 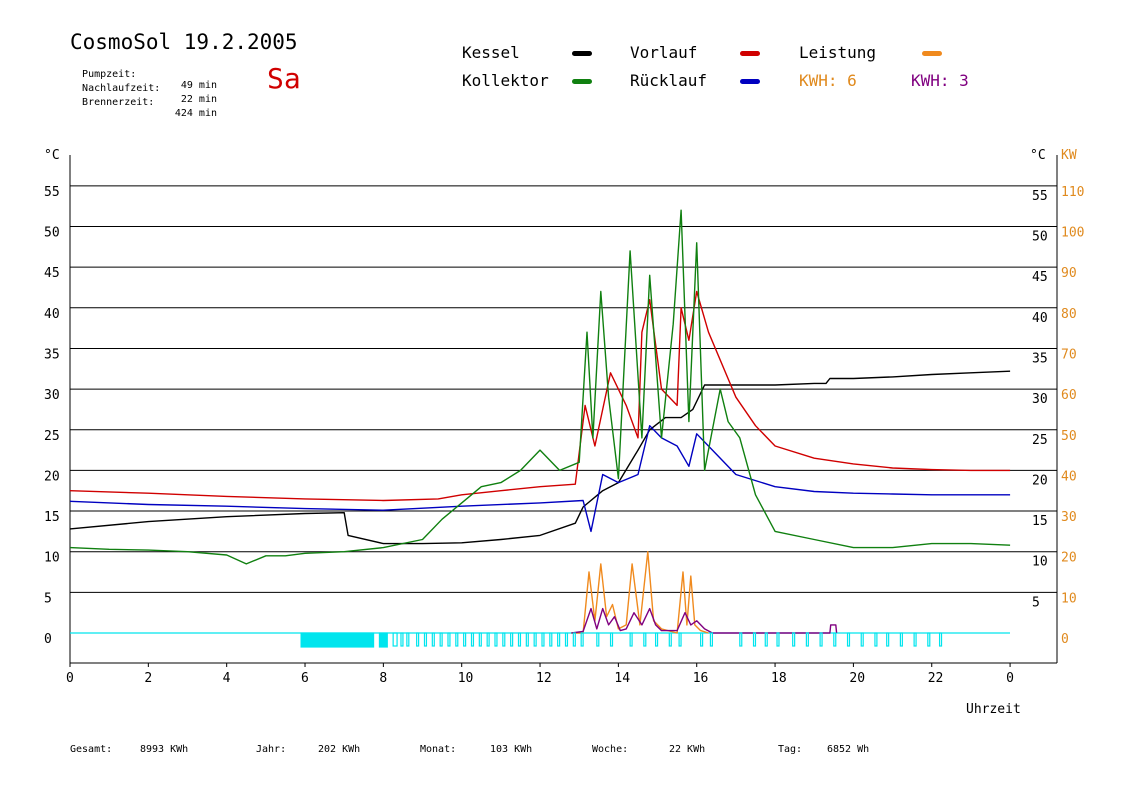 I want to click on y-tick-right-temp: 20, so click(x=1040, y=480).